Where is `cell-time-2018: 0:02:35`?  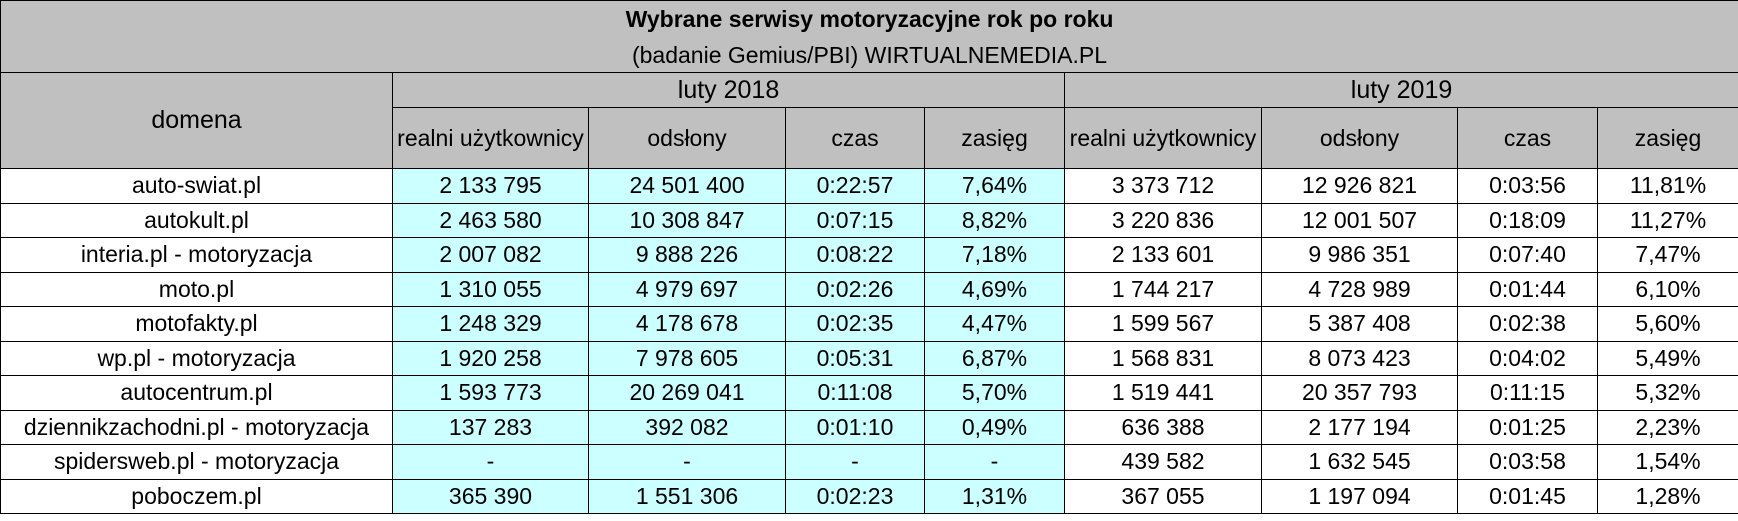 cell-time-2018: 0:02:35 is located at coordinates (855, 324).